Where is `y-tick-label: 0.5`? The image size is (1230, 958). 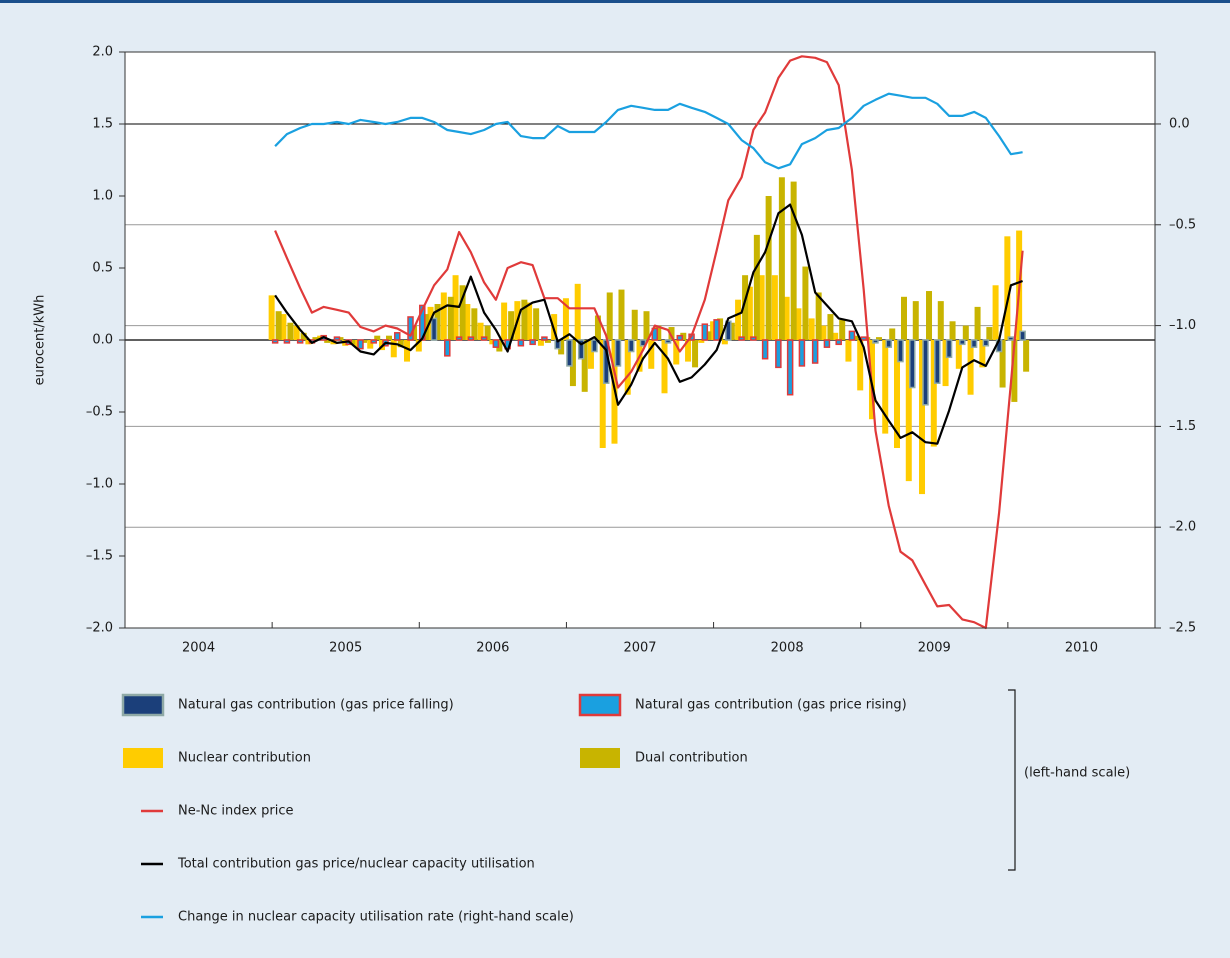
y-tick-label: 0.5 is located at coordinates (102, 268).